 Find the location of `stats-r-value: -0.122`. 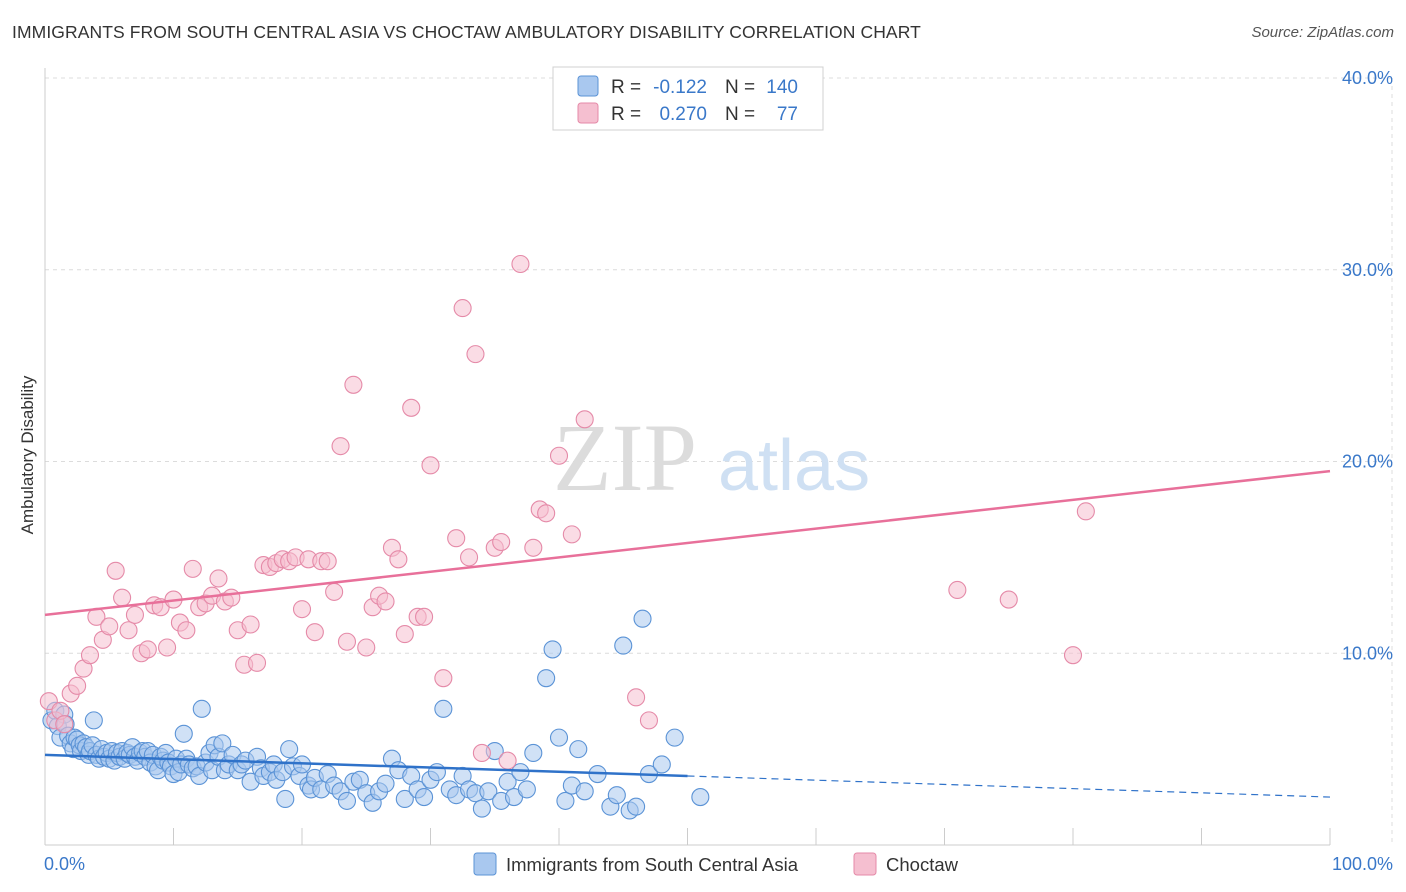

stats-r-value: -0.122 is located at coordinates (680, 87).